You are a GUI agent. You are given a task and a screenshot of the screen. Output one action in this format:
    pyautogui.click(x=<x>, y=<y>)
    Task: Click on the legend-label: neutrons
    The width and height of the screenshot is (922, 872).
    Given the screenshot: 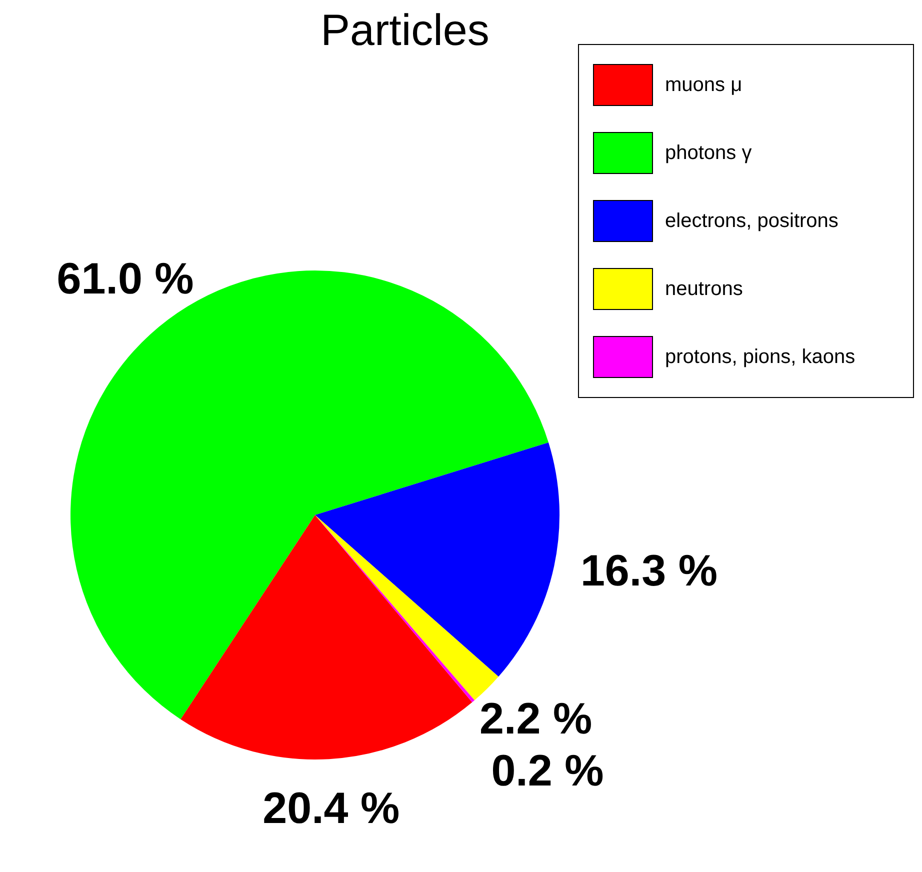 What is the action you would take?
    pyautogui.click(x=704, y=289)
    